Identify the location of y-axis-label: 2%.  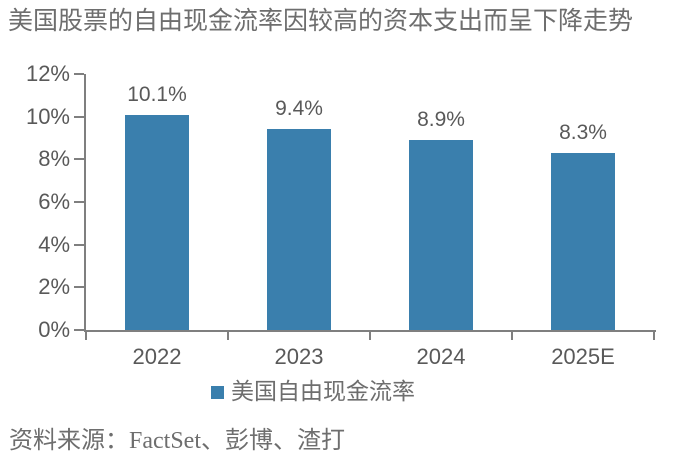
(54, 287).